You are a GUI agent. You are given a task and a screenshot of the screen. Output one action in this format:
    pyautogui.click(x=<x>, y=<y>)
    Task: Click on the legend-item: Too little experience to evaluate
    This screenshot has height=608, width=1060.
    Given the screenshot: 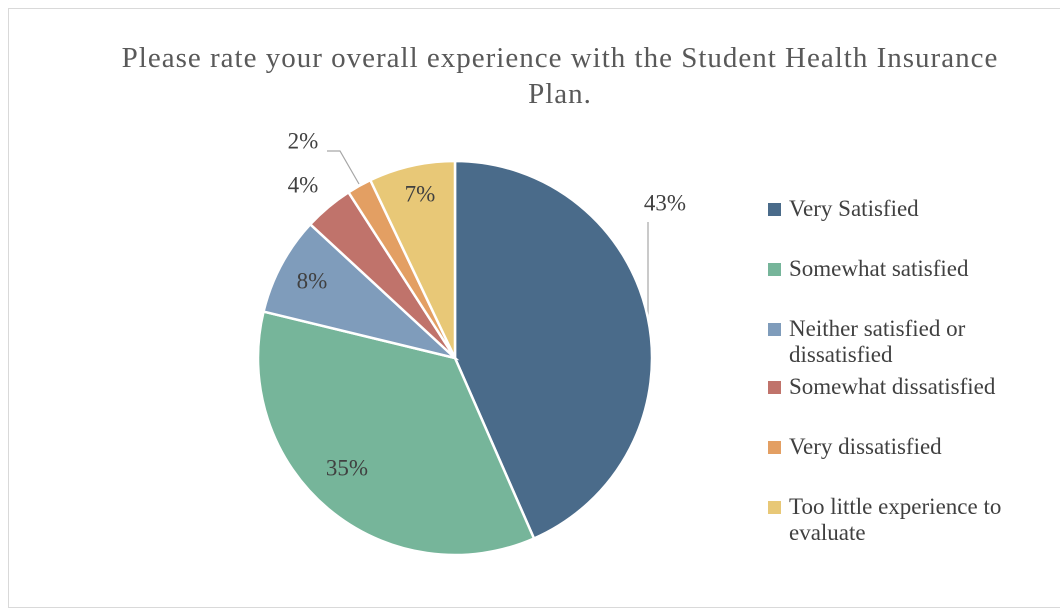 What is the action you would take?
    pyautogui.click(x=911, y=520)
    